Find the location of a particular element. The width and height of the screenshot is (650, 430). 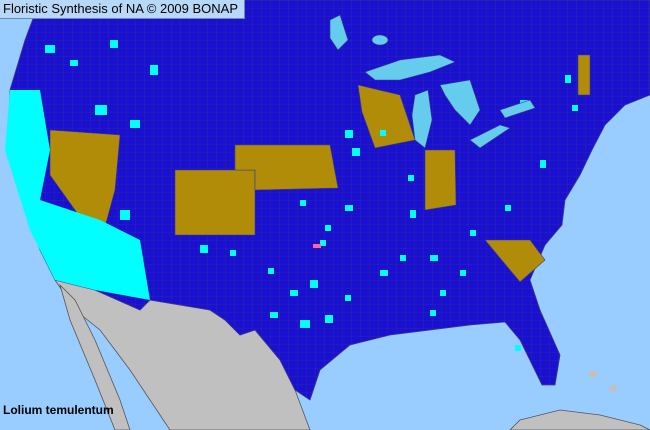

map-title: Floristic Synthesis of NA © 2009 BONAP is located at coordinates (123, 9).